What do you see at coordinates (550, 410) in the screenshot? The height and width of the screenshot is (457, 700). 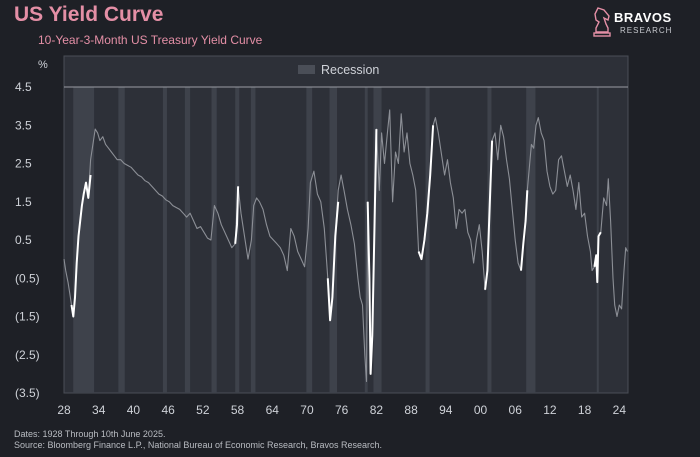 I see `x-tick-label: 12` at bounding box center [550, 410].